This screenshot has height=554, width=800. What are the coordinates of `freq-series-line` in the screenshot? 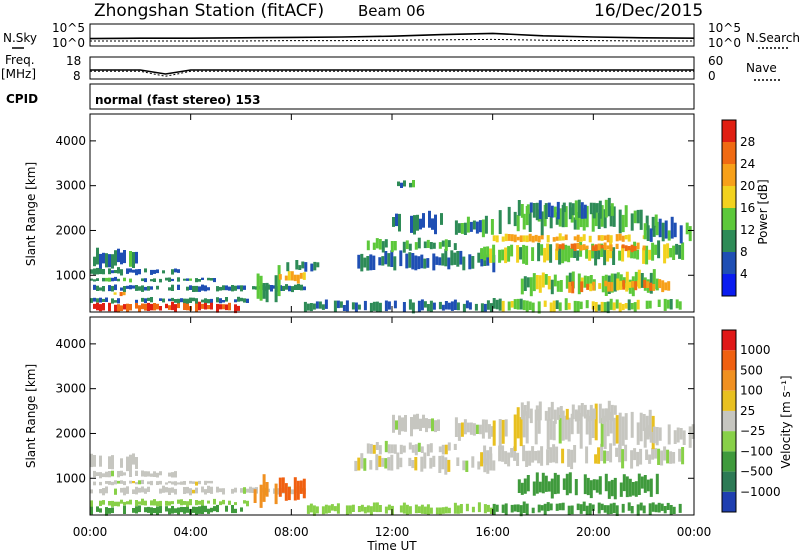 It's located at (392, 72).